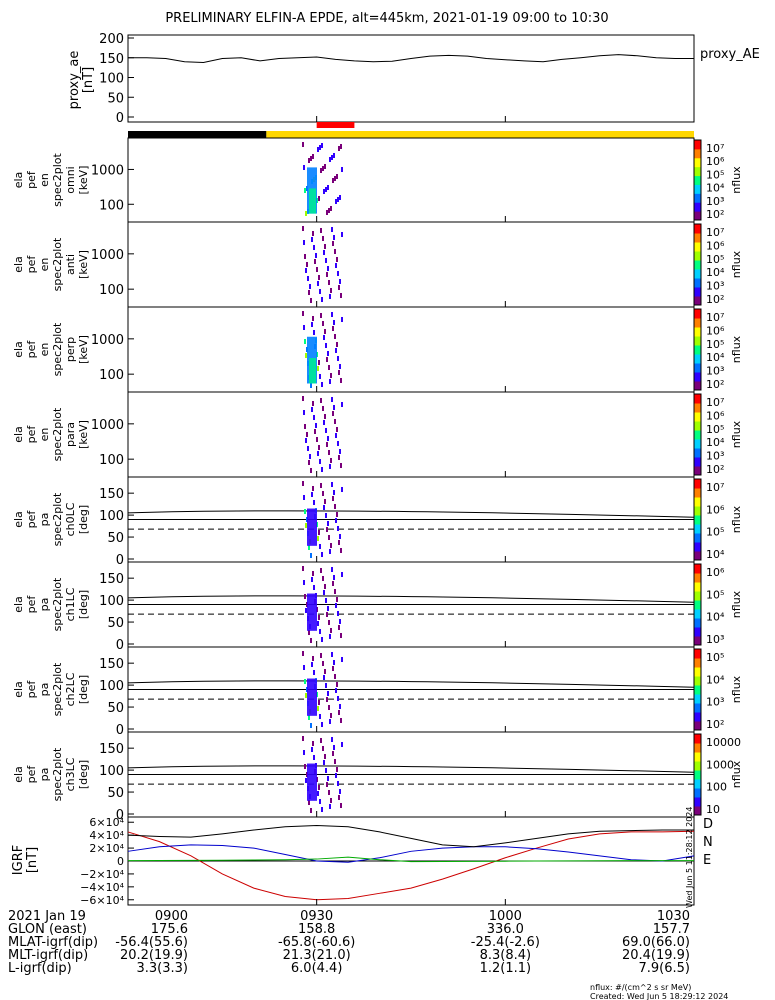  I want to click on spec2plot-en-para-colorbar-frame, so click(697, 434).